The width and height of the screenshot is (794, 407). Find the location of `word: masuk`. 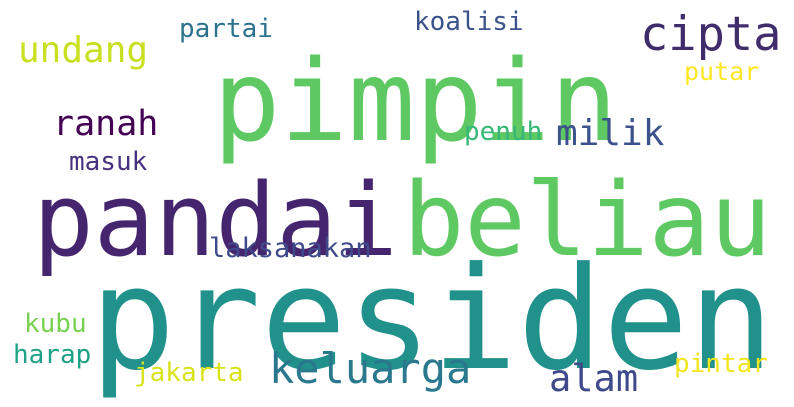

word: masuk is located at coordinates (108, 162).